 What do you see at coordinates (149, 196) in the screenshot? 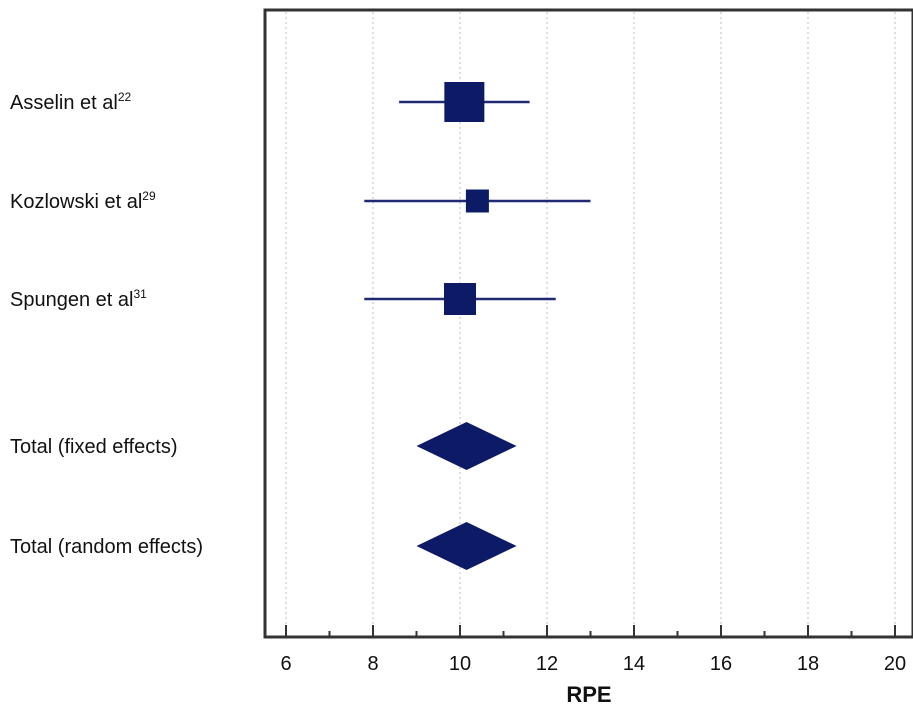
I see `study-reference: 29` at bounding box center [149, 196].